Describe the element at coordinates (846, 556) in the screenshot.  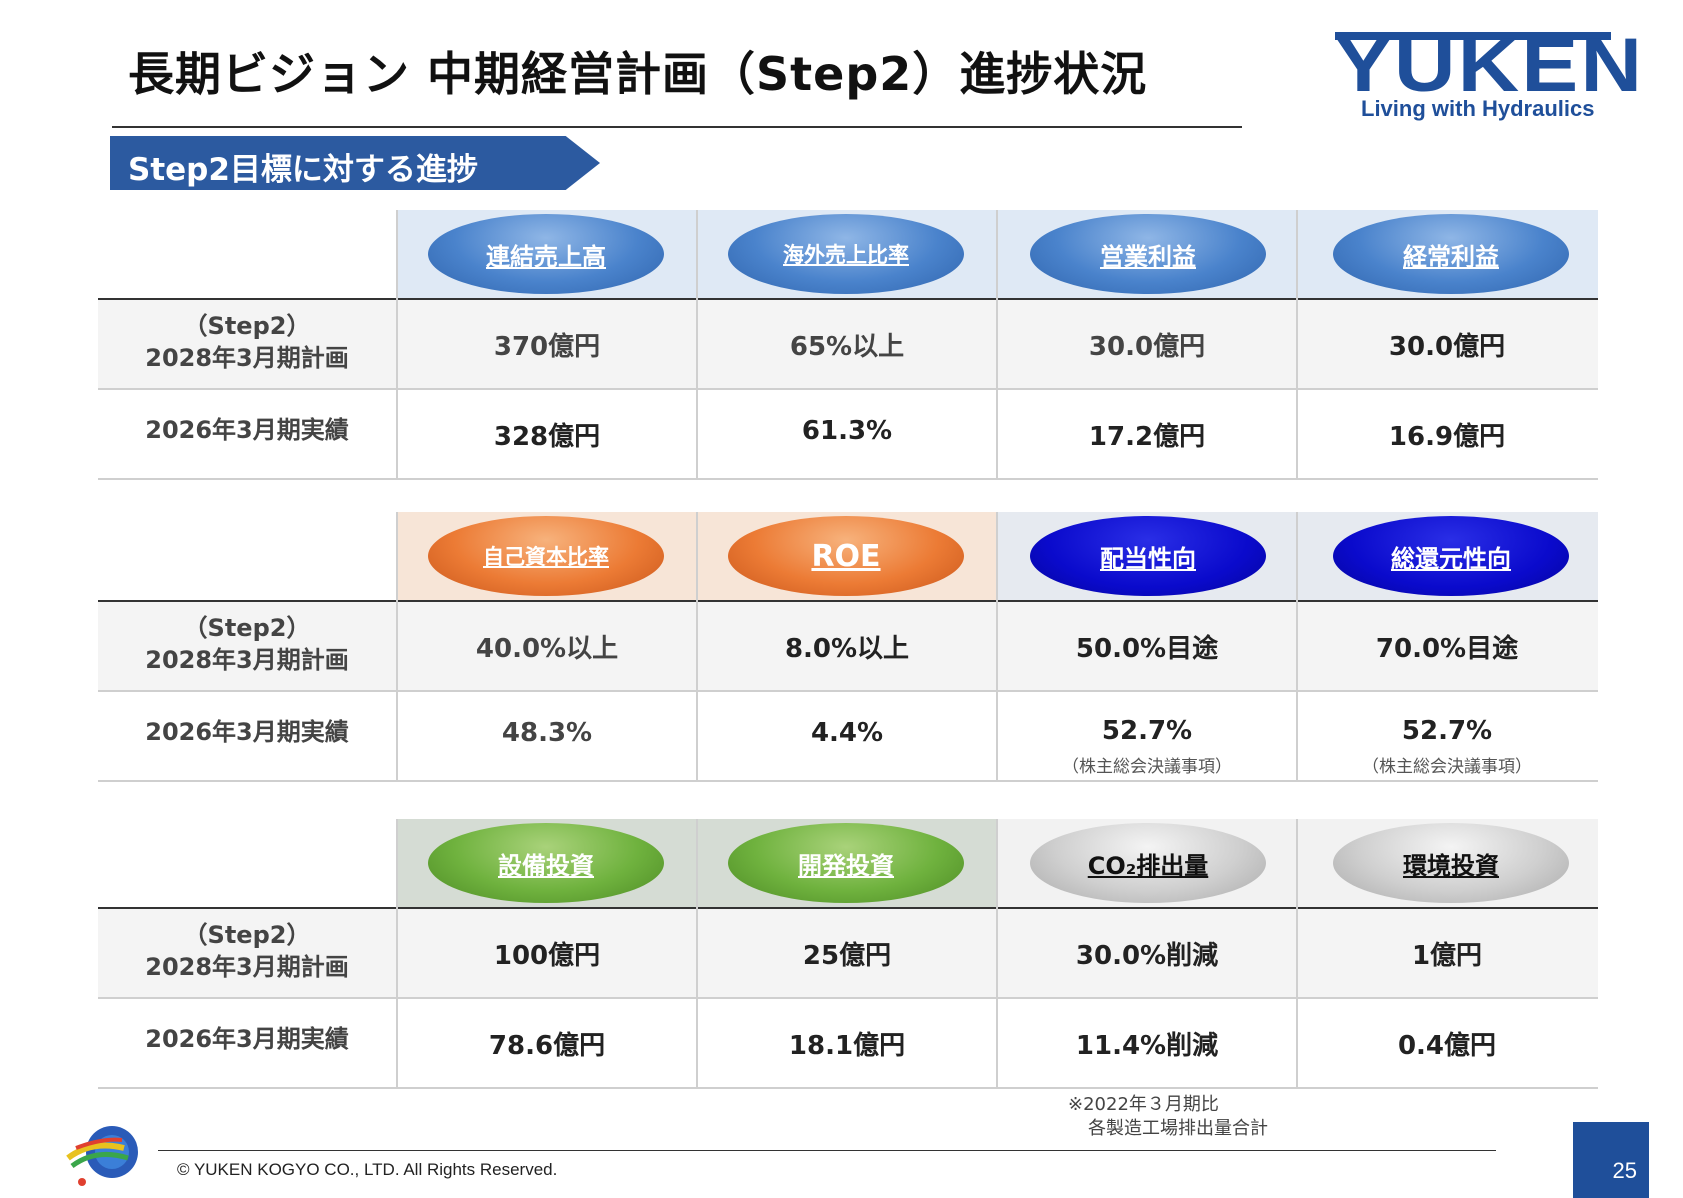
I see `kpi-link-roe: ROE` at that location.